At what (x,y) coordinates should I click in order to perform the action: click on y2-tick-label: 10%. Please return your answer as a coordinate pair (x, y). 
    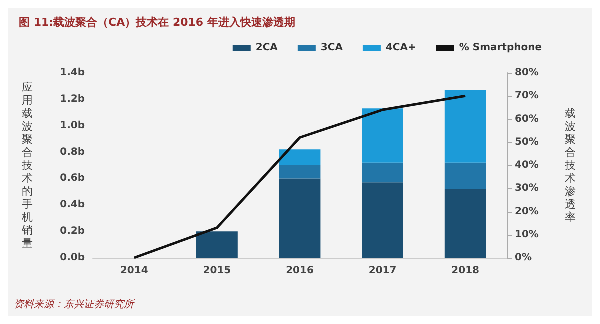
    Looking at the image, I should click on (527, 234).